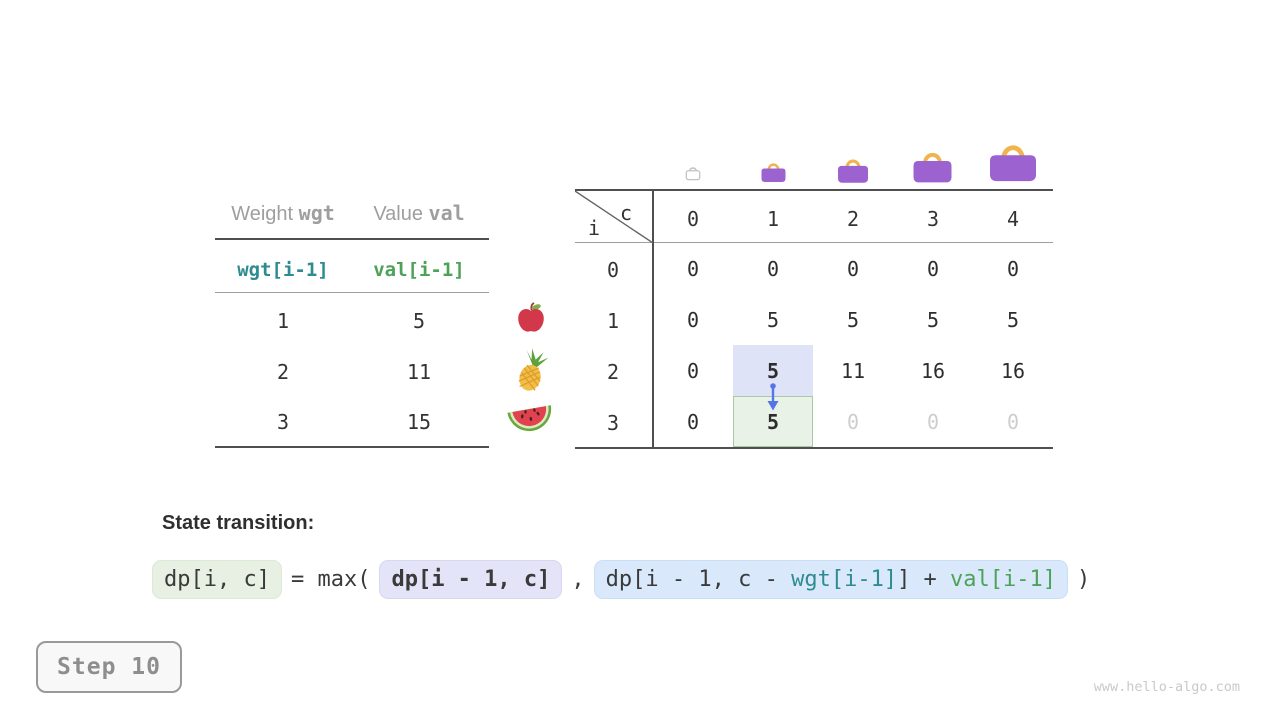 The image size is (1280, 720). What do you see at coordinates (773, 268) in the screenshot?
I see `dp-cell-0-1: 0` at bounding box center [773, 268].